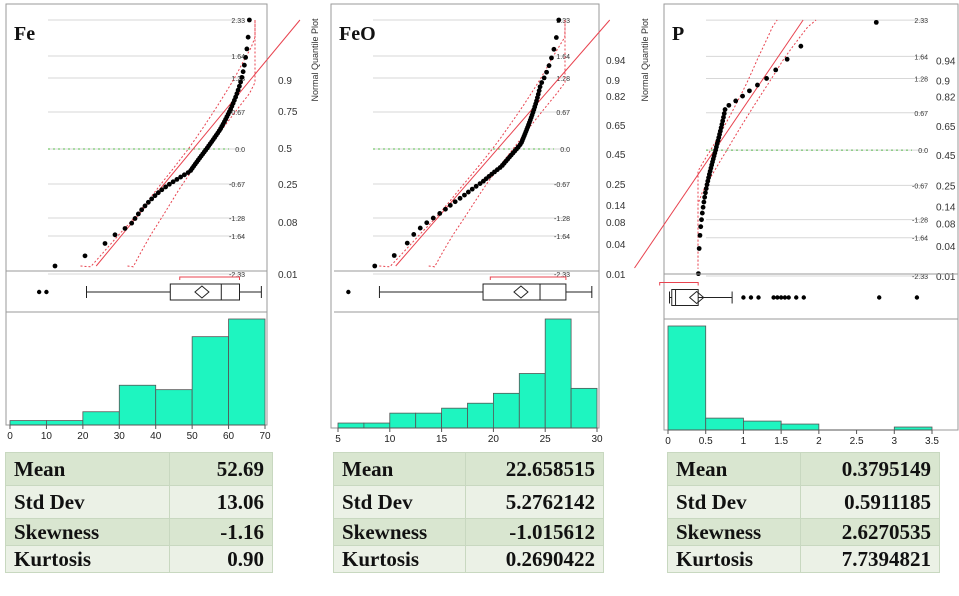  I want to click on quantile-axis-label: Normal Quantile Plot, so click(645, 60).